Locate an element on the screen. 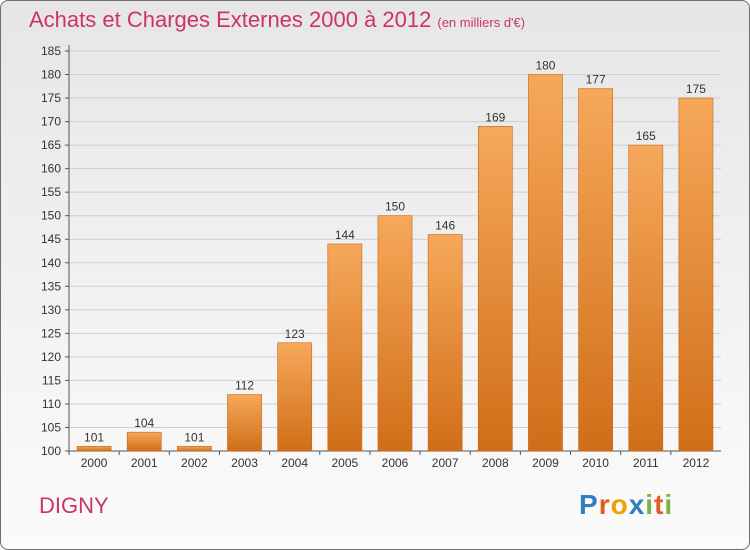 The height and width of the screenshot is (550, 750). data-label: 104 is located at coordinates (144, 423).